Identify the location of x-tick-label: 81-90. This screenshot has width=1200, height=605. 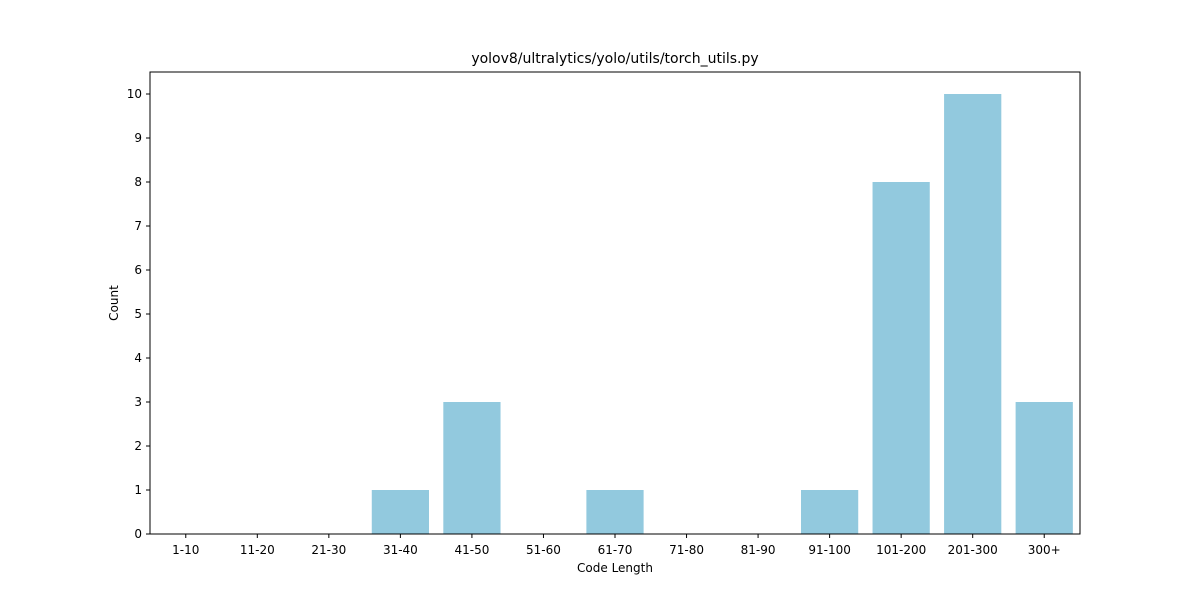
(758, 550).